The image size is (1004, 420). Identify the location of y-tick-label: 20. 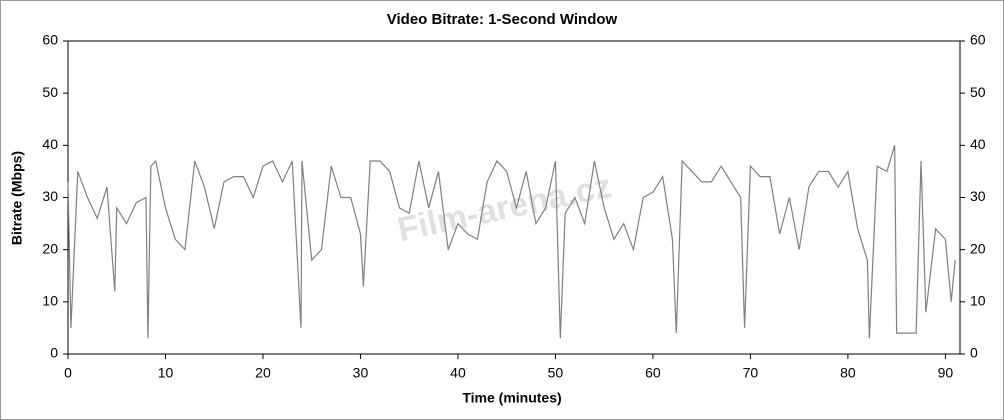
(50, 248).